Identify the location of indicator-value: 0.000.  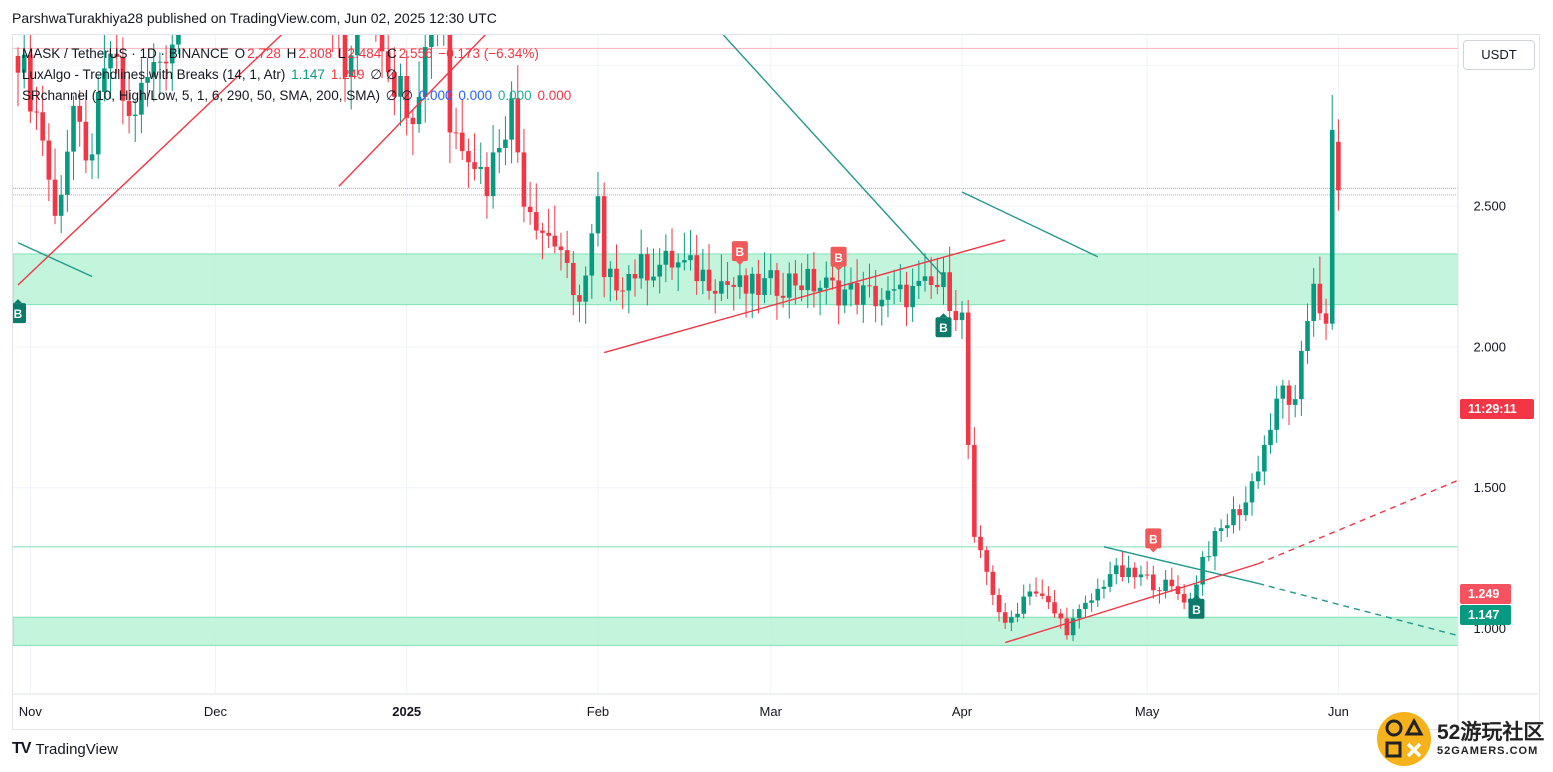
(514, 95).